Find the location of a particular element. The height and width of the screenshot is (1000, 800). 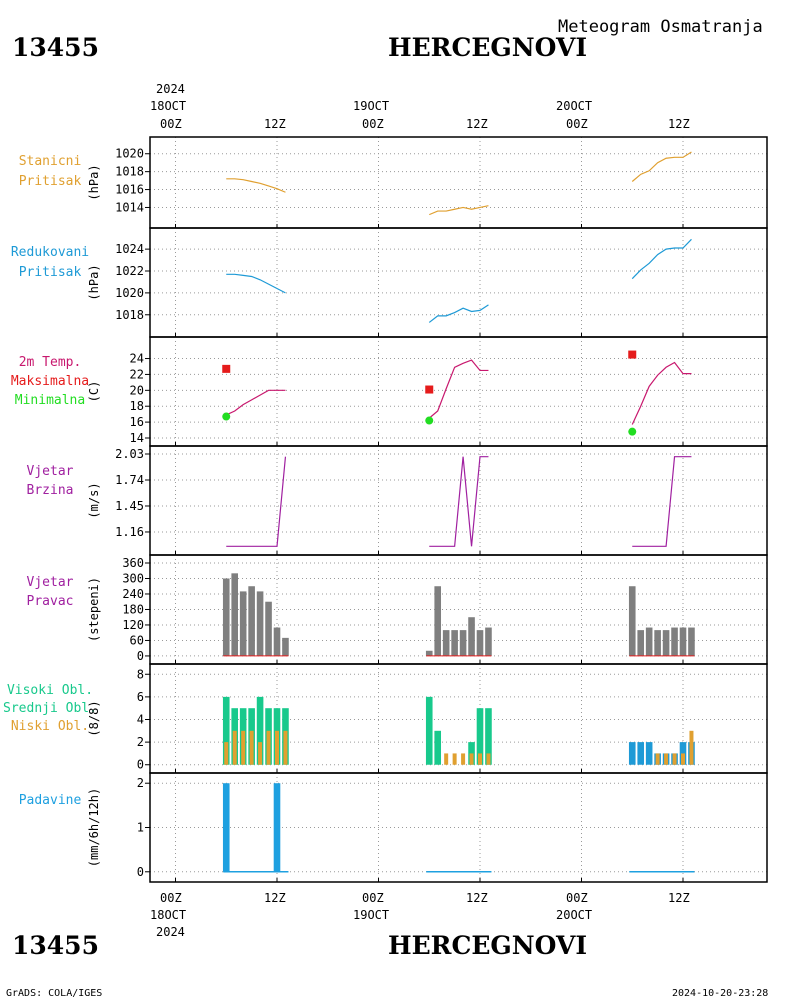

hour-label-top-2: 00Z is located at coordinates (373, 124).